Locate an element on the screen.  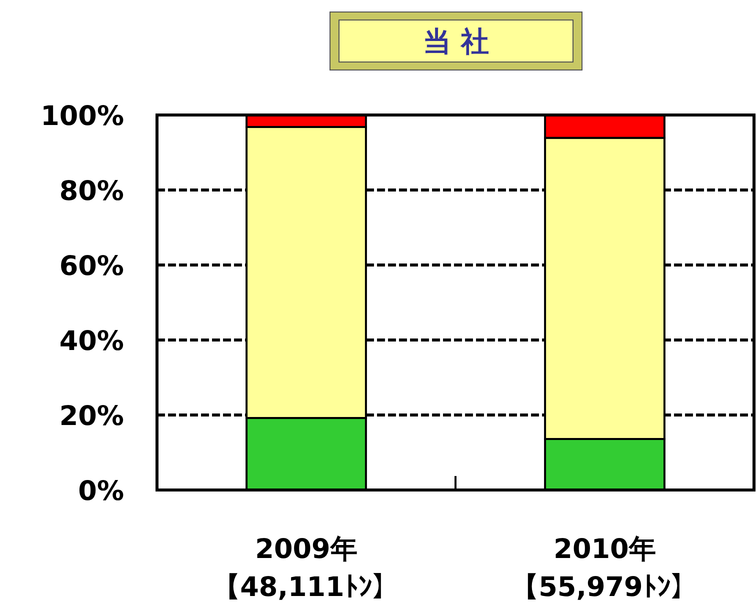
y-tick-label: 80% is located at coordinates (91, 191).